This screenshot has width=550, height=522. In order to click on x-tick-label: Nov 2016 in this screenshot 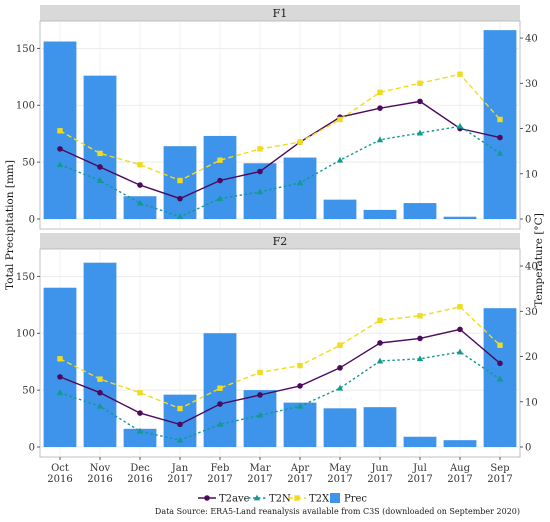, I will do `click(99, 474)`.